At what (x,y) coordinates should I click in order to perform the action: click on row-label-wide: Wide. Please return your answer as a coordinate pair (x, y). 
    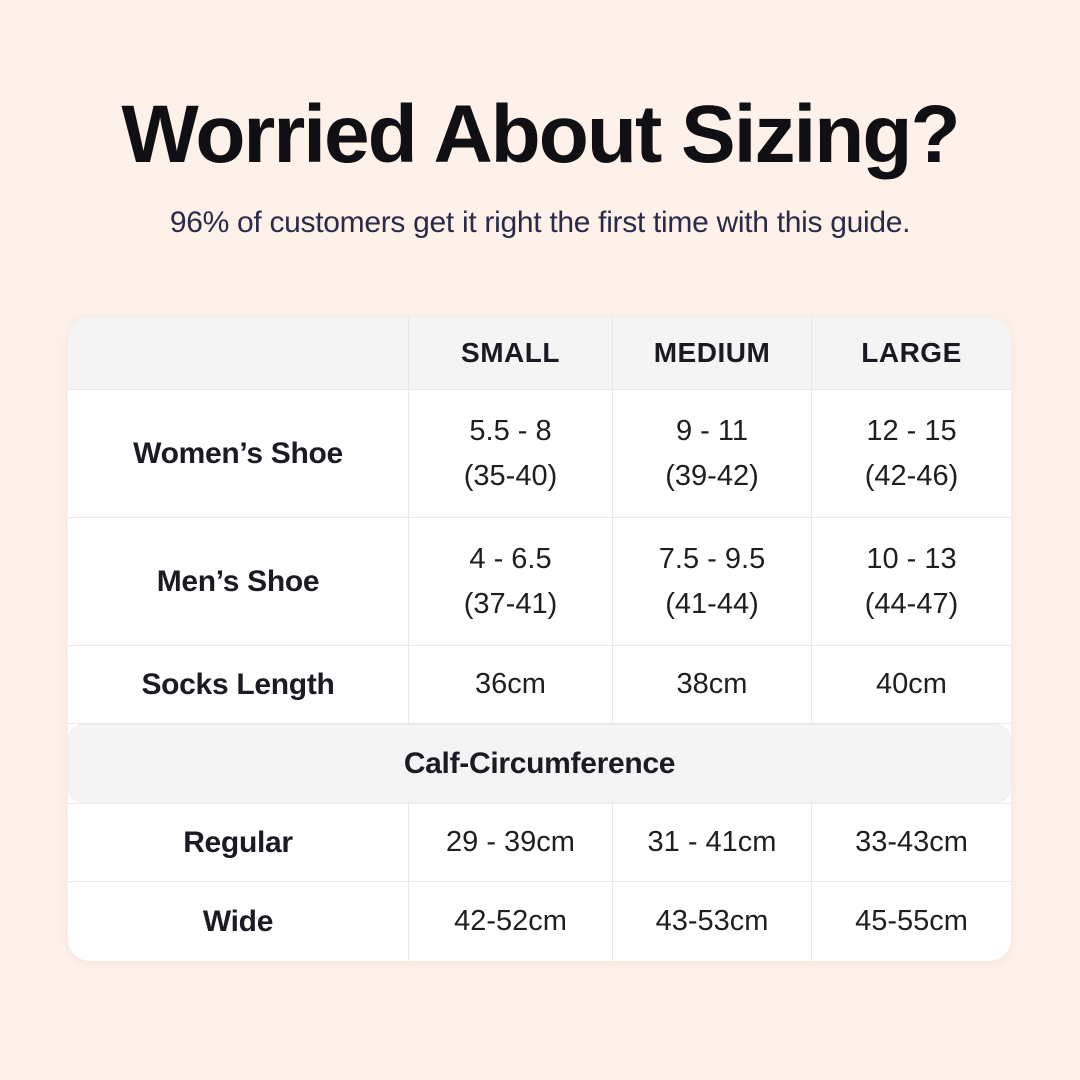
    Looking at the image, I should click on (238, 921).